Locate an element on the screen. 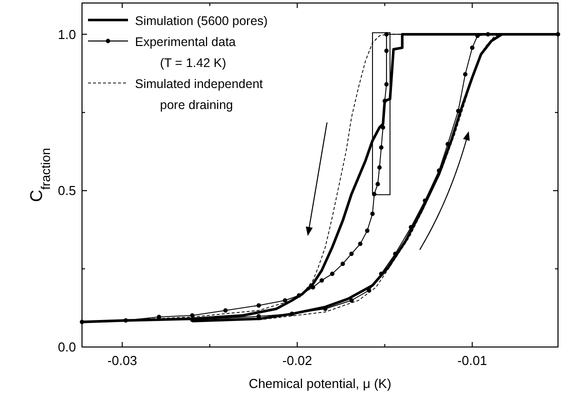 This screenshot has height=406, width=561. legend-label: Simulation (5600 pores) is located at coordinates (201, 21).